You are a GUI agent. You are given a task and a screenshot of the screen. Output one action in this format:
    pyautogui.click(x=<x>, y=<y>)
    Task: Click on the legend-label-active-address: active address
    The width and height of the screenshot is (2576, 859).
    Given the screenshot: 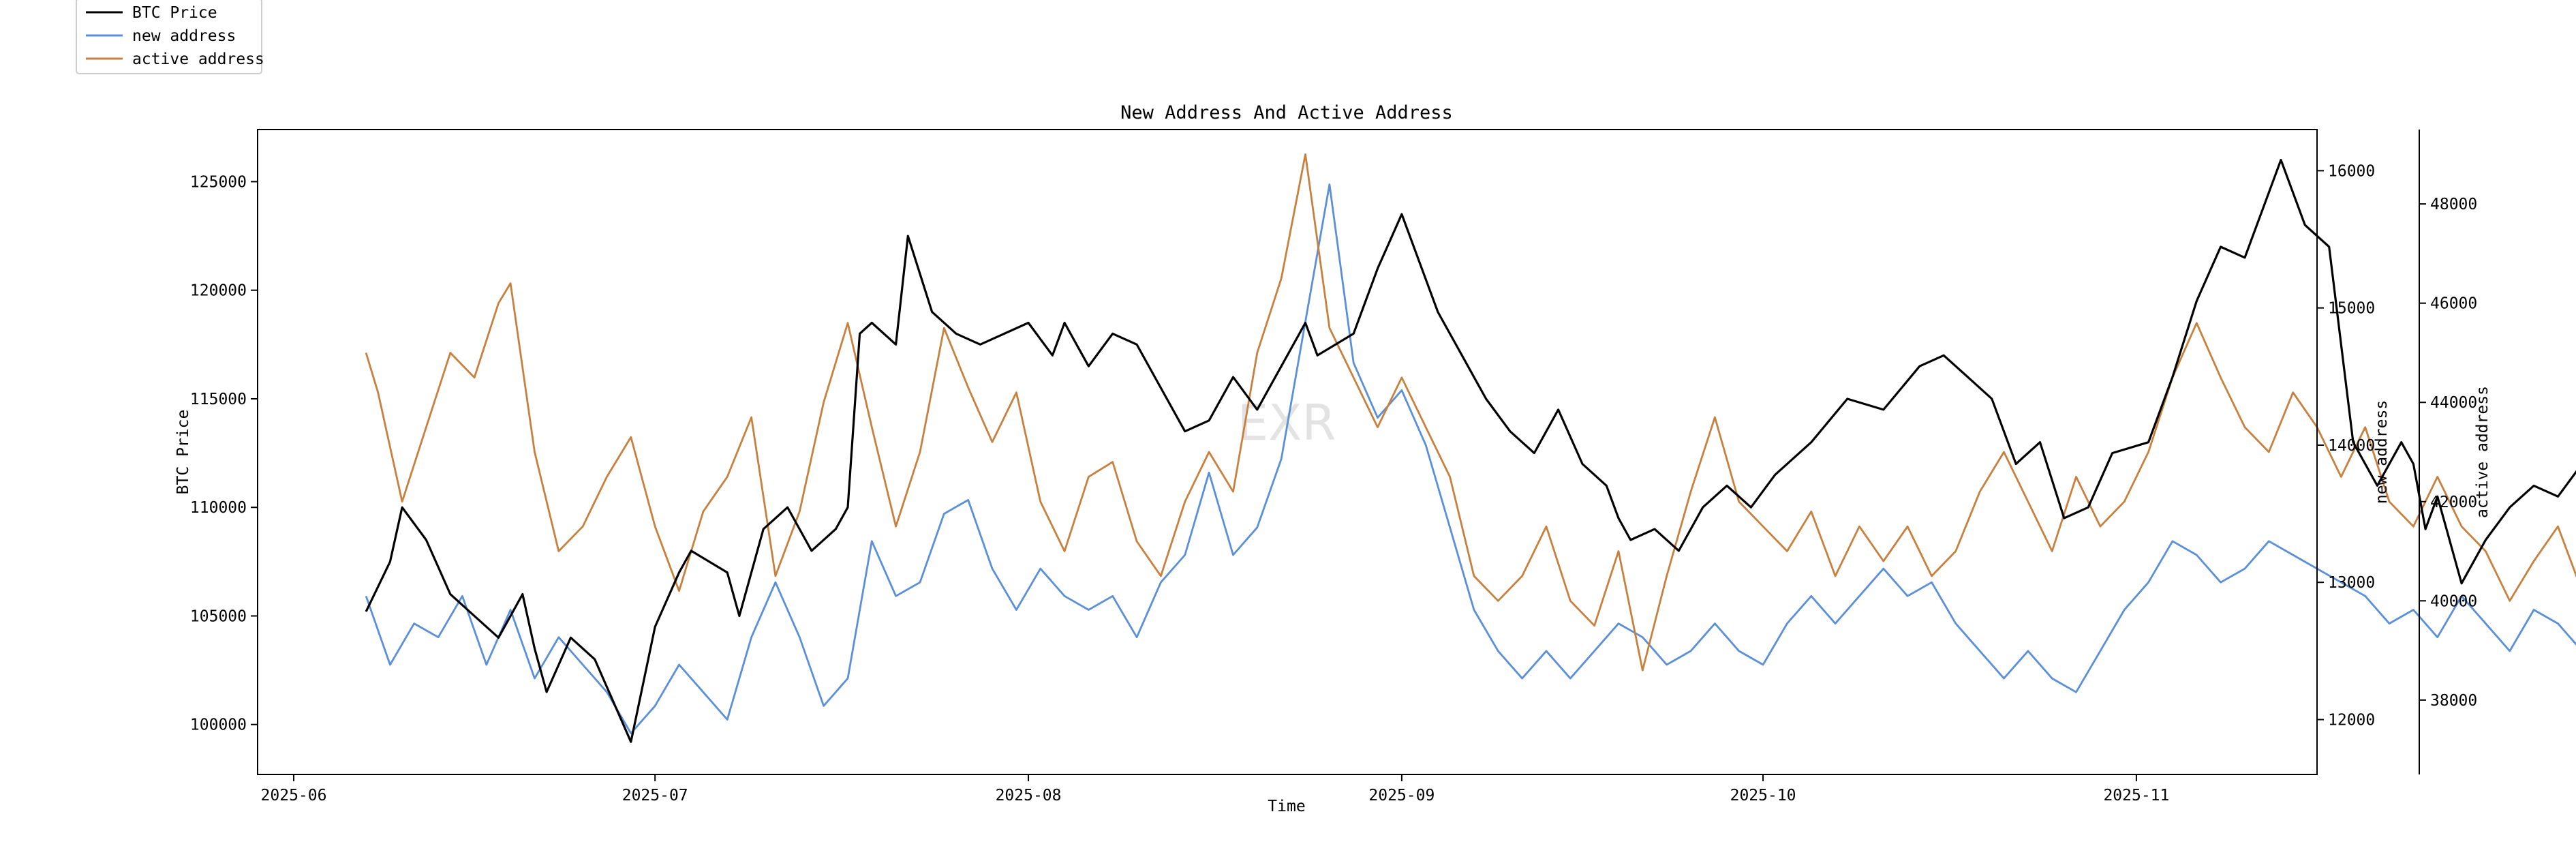 What is the action you would take?
    pyautogui.click(x=198, y=59)
    